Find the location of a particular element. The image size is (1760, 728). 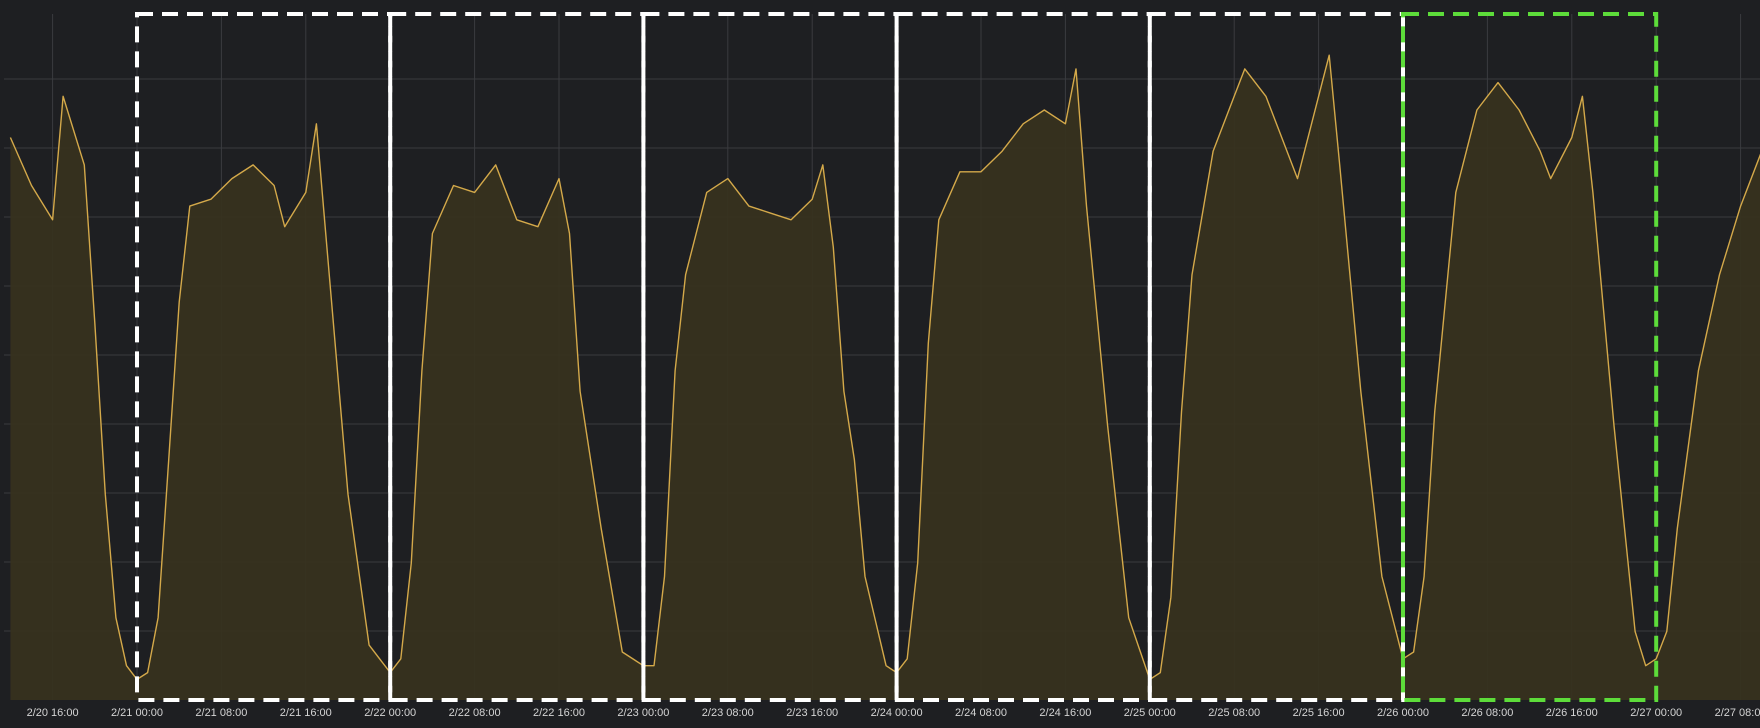

x-tick-label: 2/25 16:00 is located at coordinates (1319, 713).